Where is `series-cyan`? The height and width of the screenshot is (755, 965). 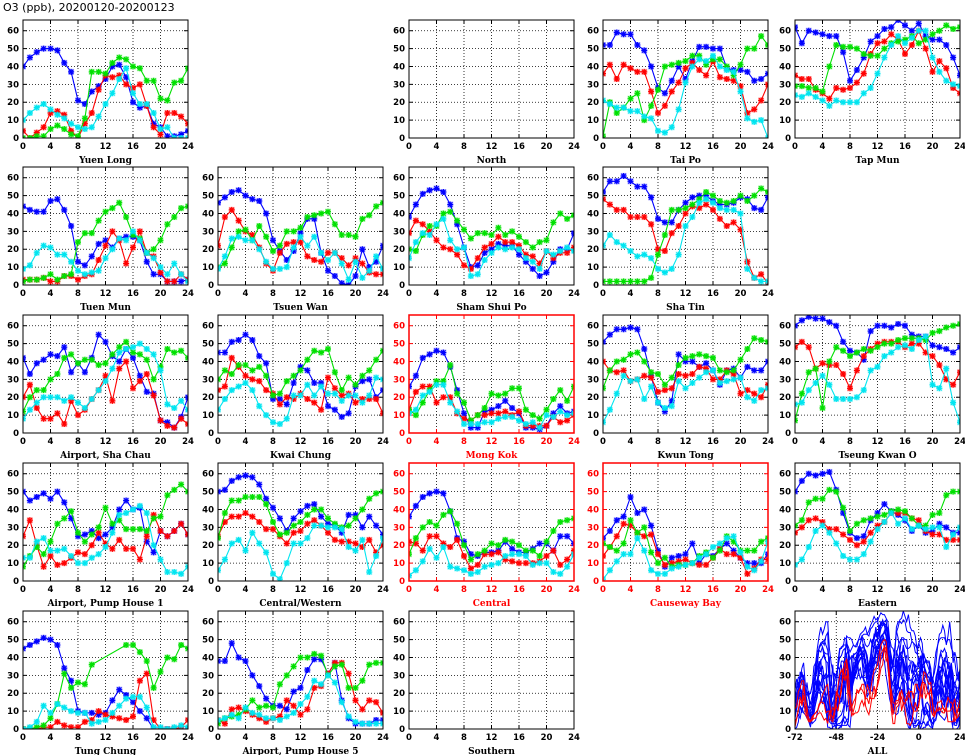
series-cyan is located at coordinates (685, 396).